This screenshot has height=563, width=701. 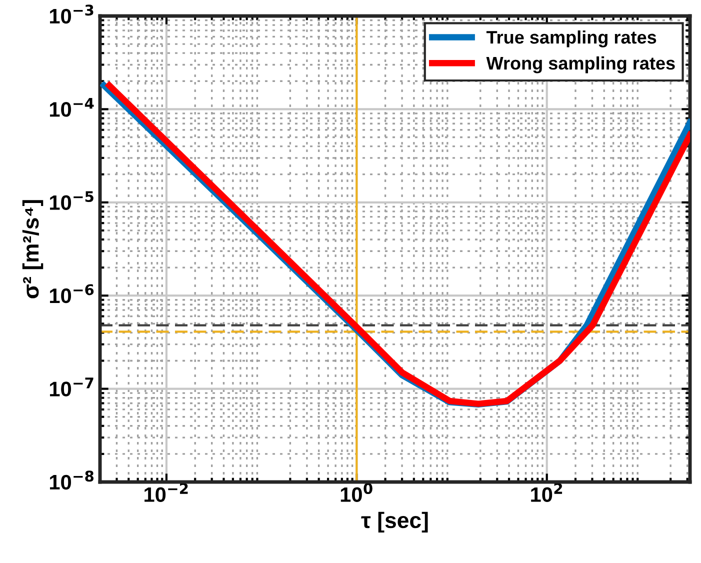 What do you see at coordinates (356, 492) in the screenshot?
I see `x-tick-label: 10$^{0}$` at bounding box center [356, 492].